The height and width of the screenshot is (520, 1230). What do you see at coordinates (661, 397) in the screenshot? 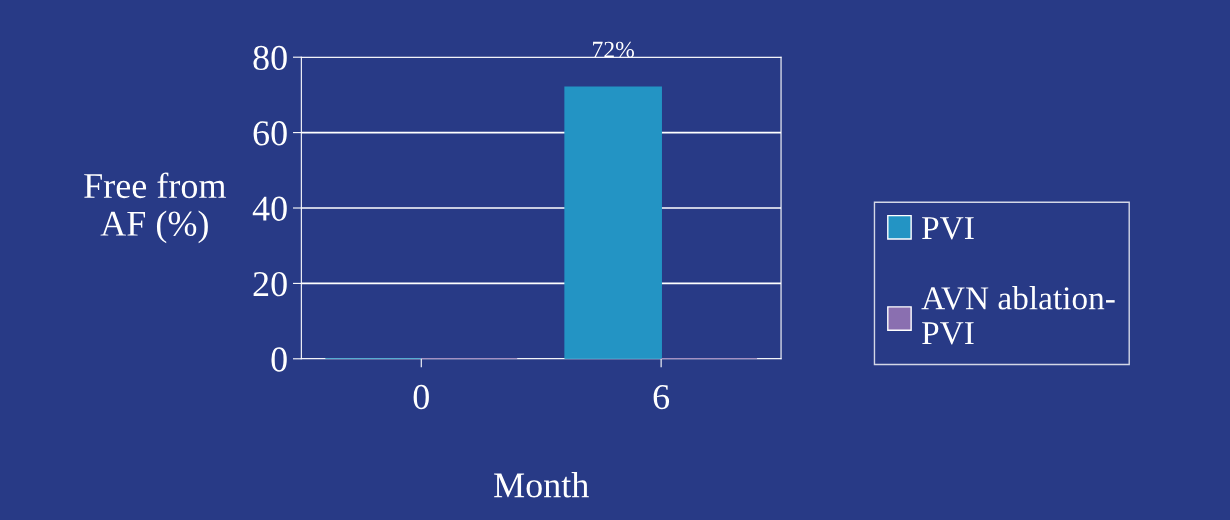
I see `x-tick-label: 6` at bounding box center [661, 397].